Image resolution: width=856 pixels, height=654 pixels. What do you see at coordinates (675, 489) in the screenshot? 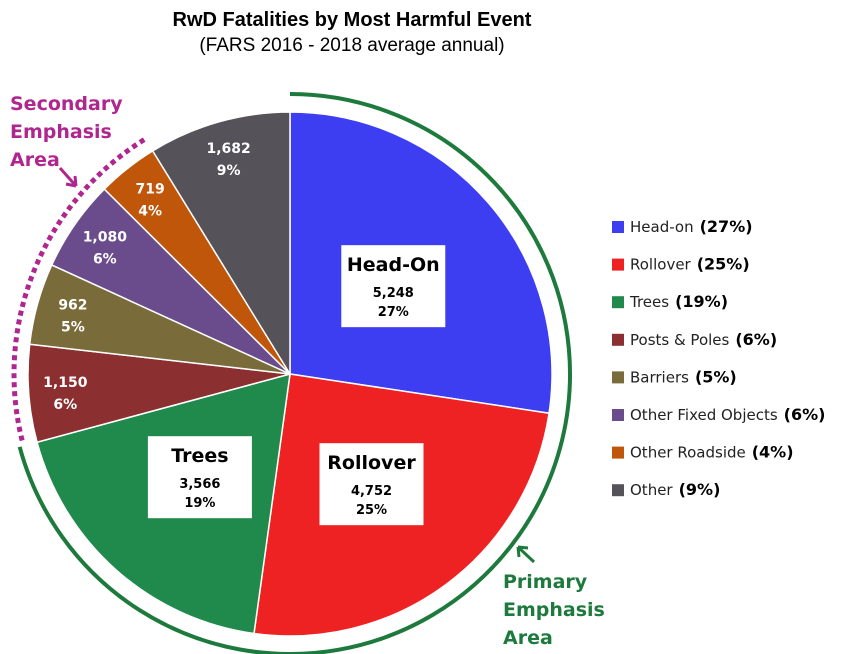
I see `legend-entry: Other (9%)` at bounding box center [675, 489].